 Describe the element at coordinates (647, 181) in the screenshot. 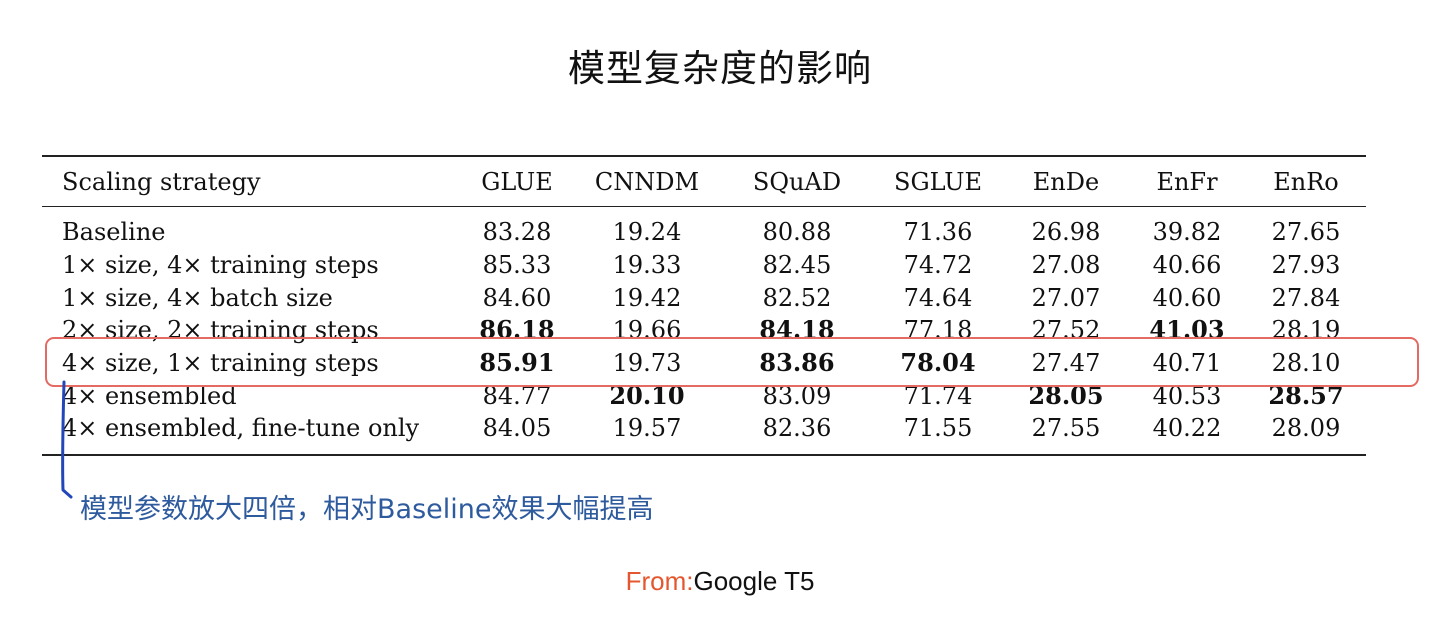

I see `column-header-cnndm: CNNDM` at that location.